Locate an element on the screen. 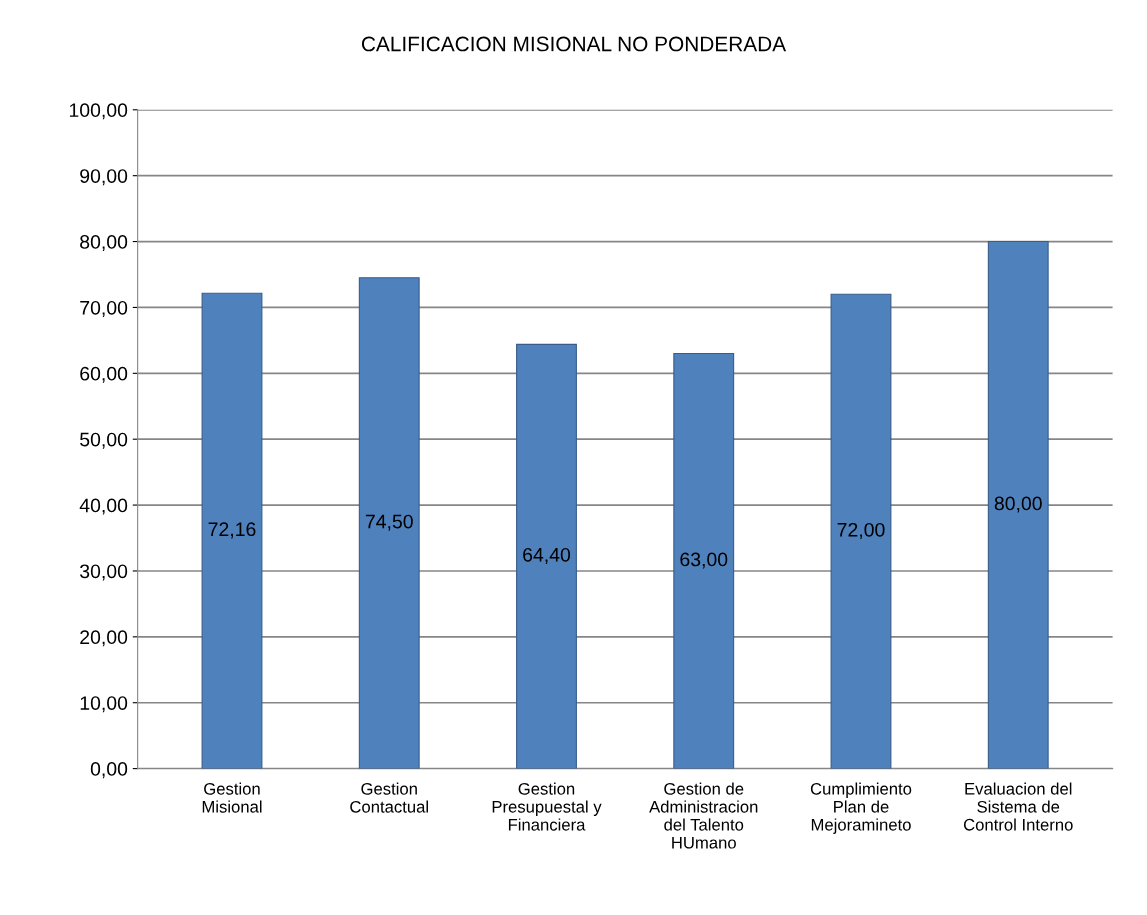  data-label: 80,00 is located at coordinates (1018, 504).